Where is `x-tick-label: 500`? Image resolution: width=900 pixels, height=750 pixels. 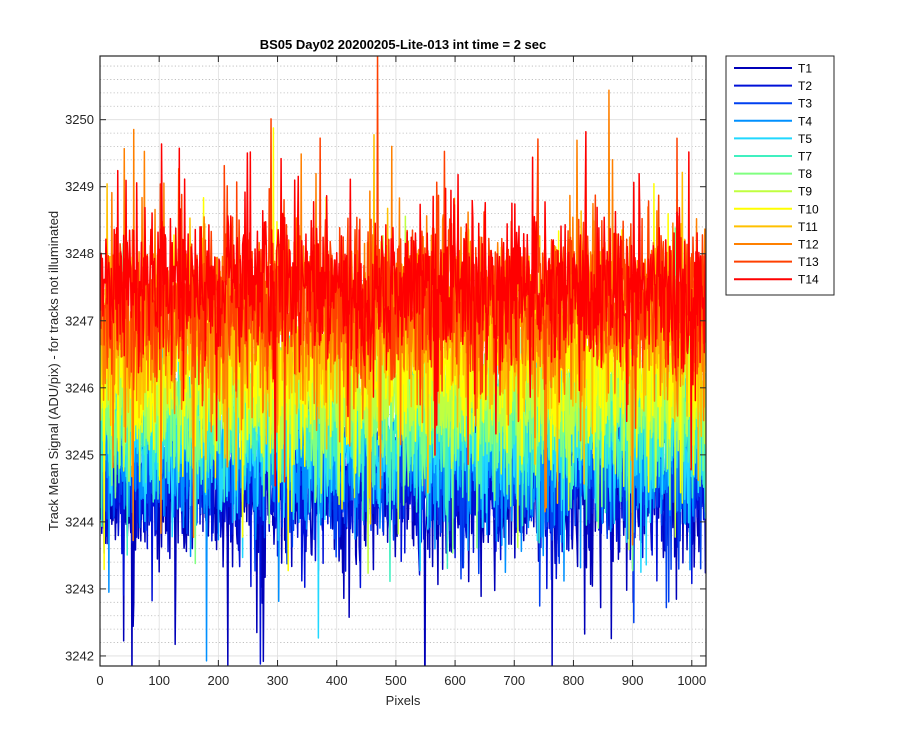 x-tick-label: 500 is located at coordinates (396, 680).